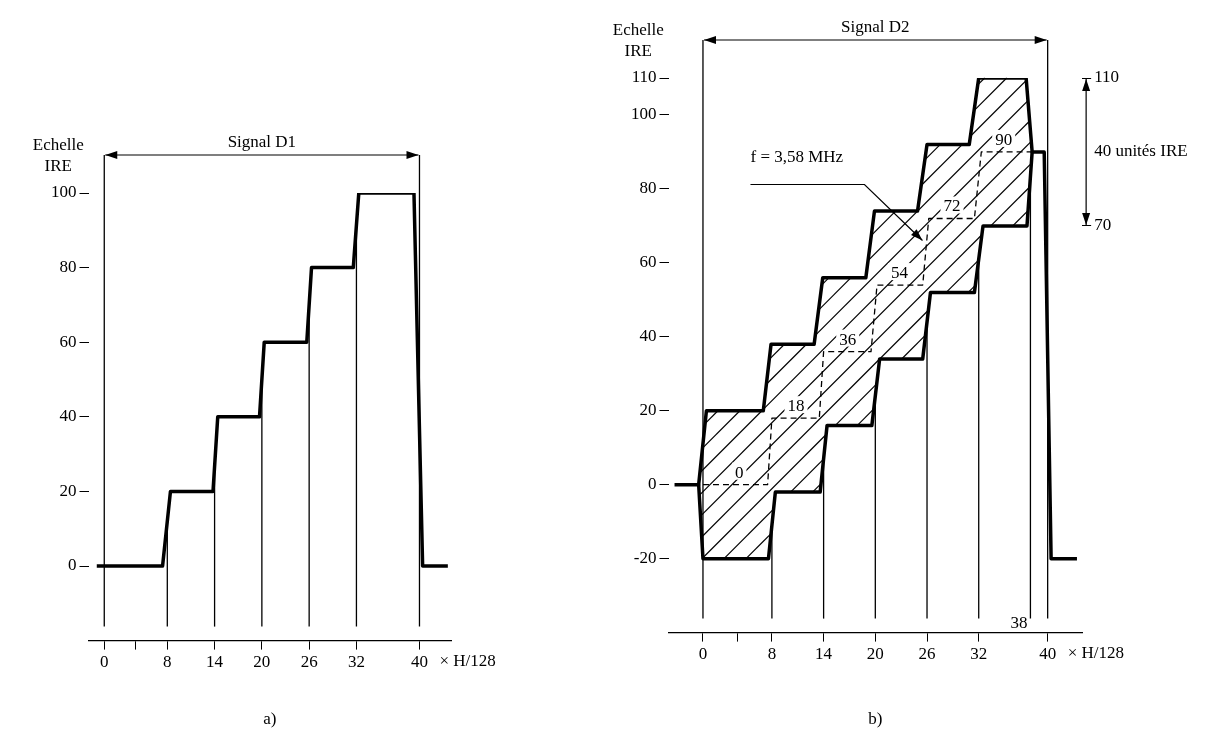  Describe the element at coordinates (645, 558) in the screenshot. I see `y-tick-label: -20` at that location.